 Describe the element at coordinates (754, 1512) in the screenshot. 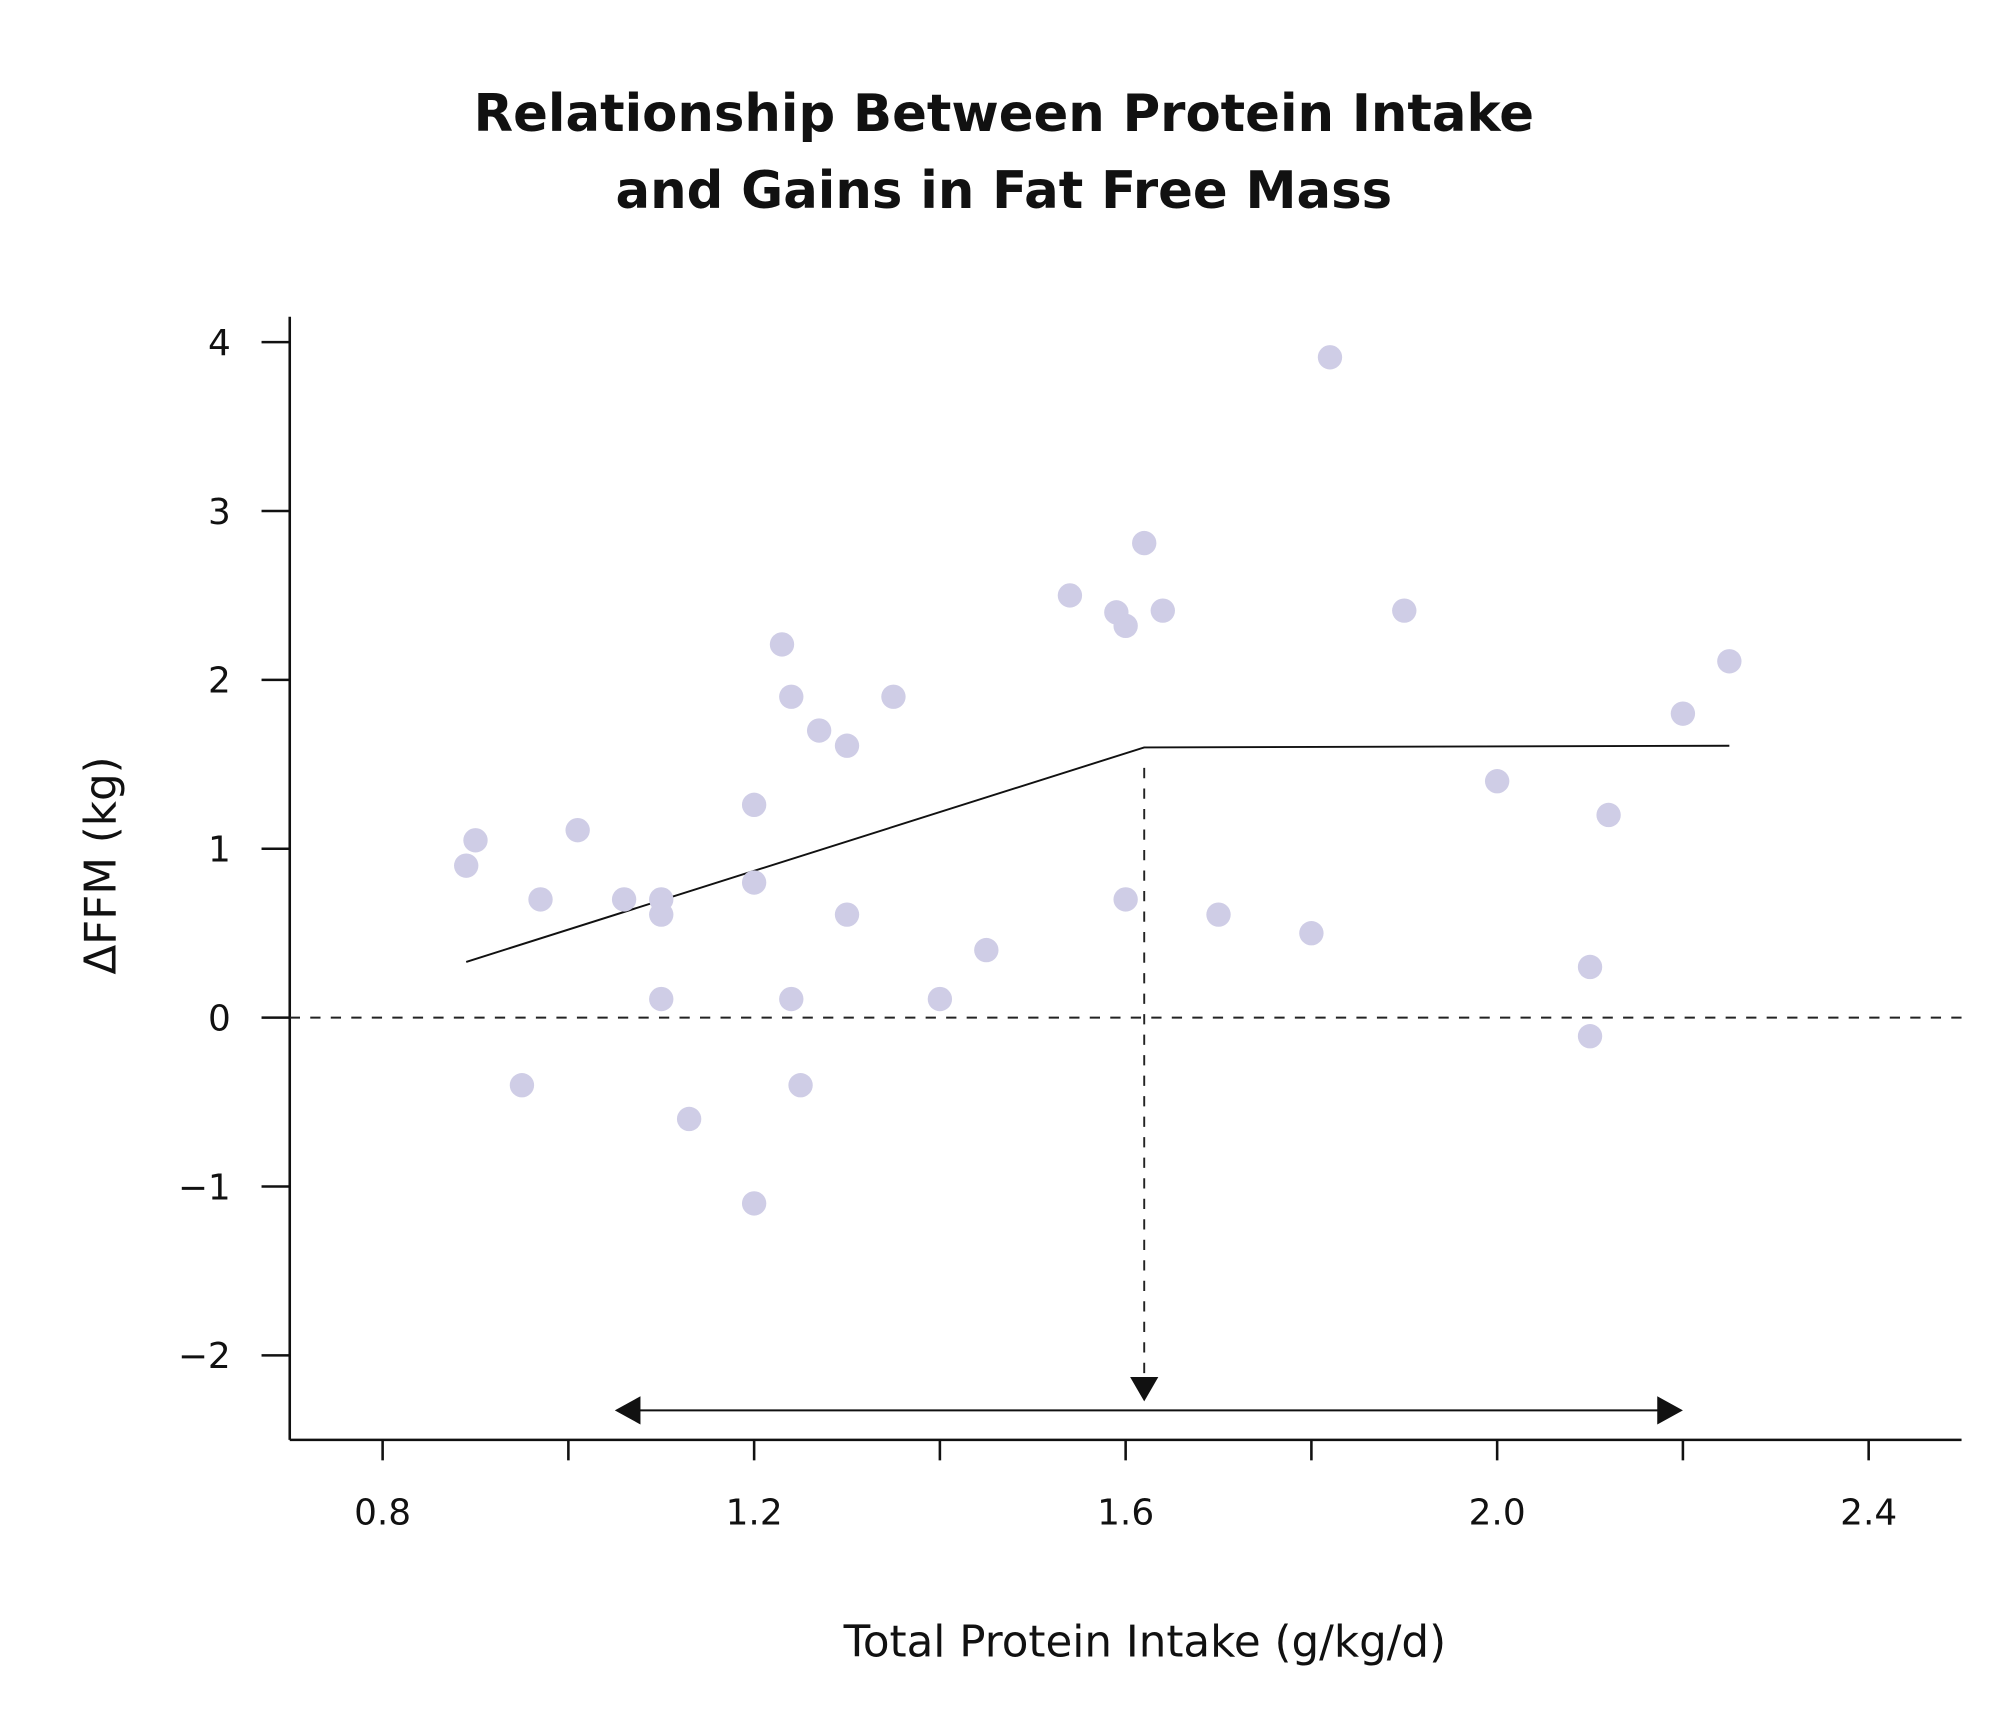

I see `x-tick-label: 1.2` at that location.